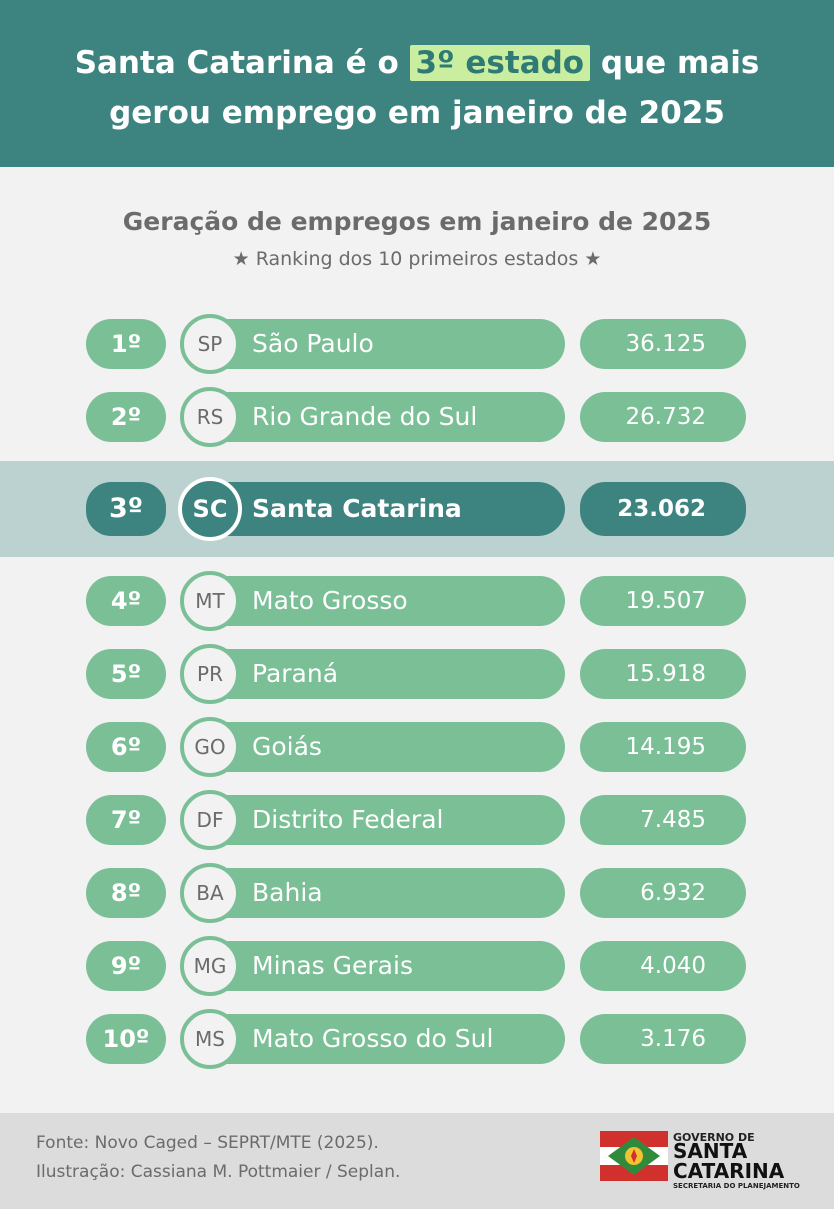 The image size is (834, 1209). What do you see at coordinates (126, 820) in the screenshot?
I see `rank-badge: 7º` at bounding box center [126, 820].